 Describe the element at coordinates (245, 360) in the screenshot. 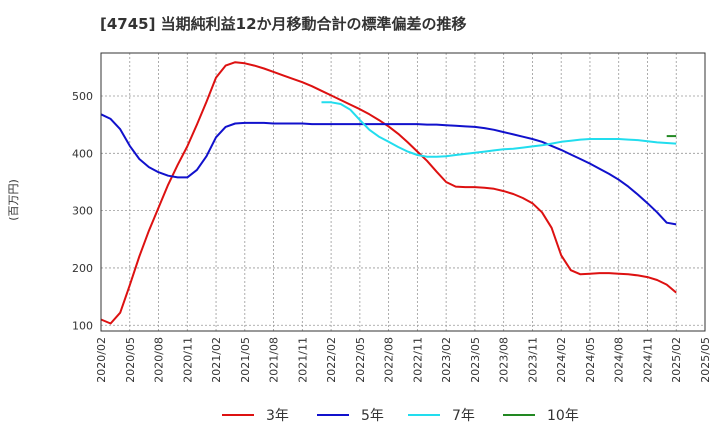

I see `x-tick-label: 2021/05` at that location.